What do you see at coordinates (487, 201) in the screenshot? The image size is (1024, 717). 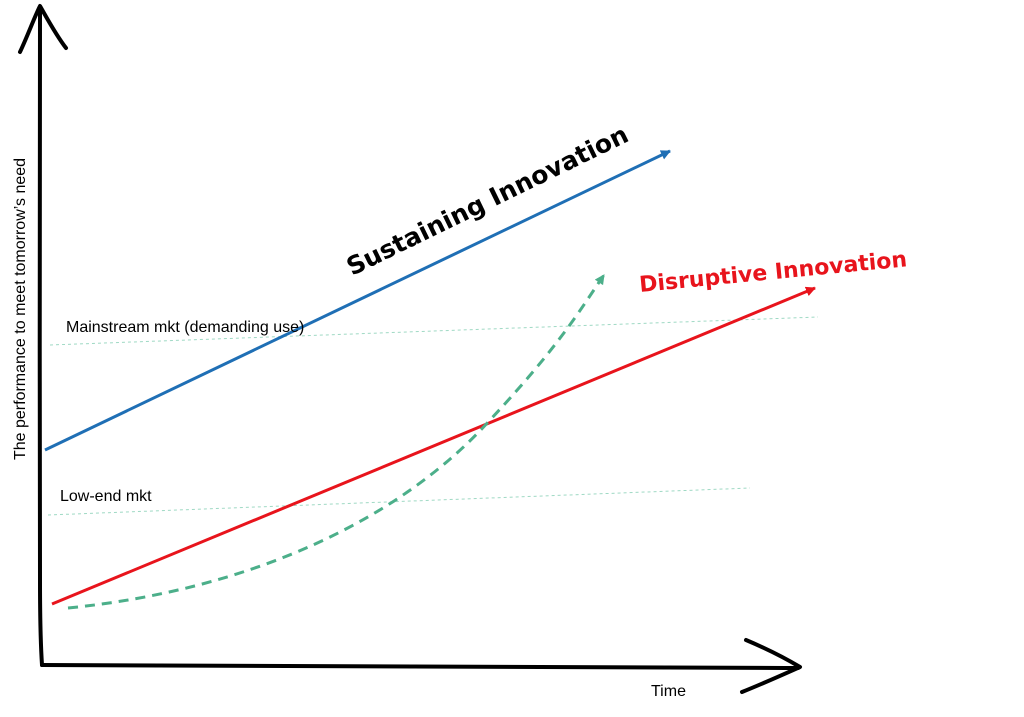 I see `sustaining-innovation-label: Sustaining Innovation` at bounding box center [487, 201].